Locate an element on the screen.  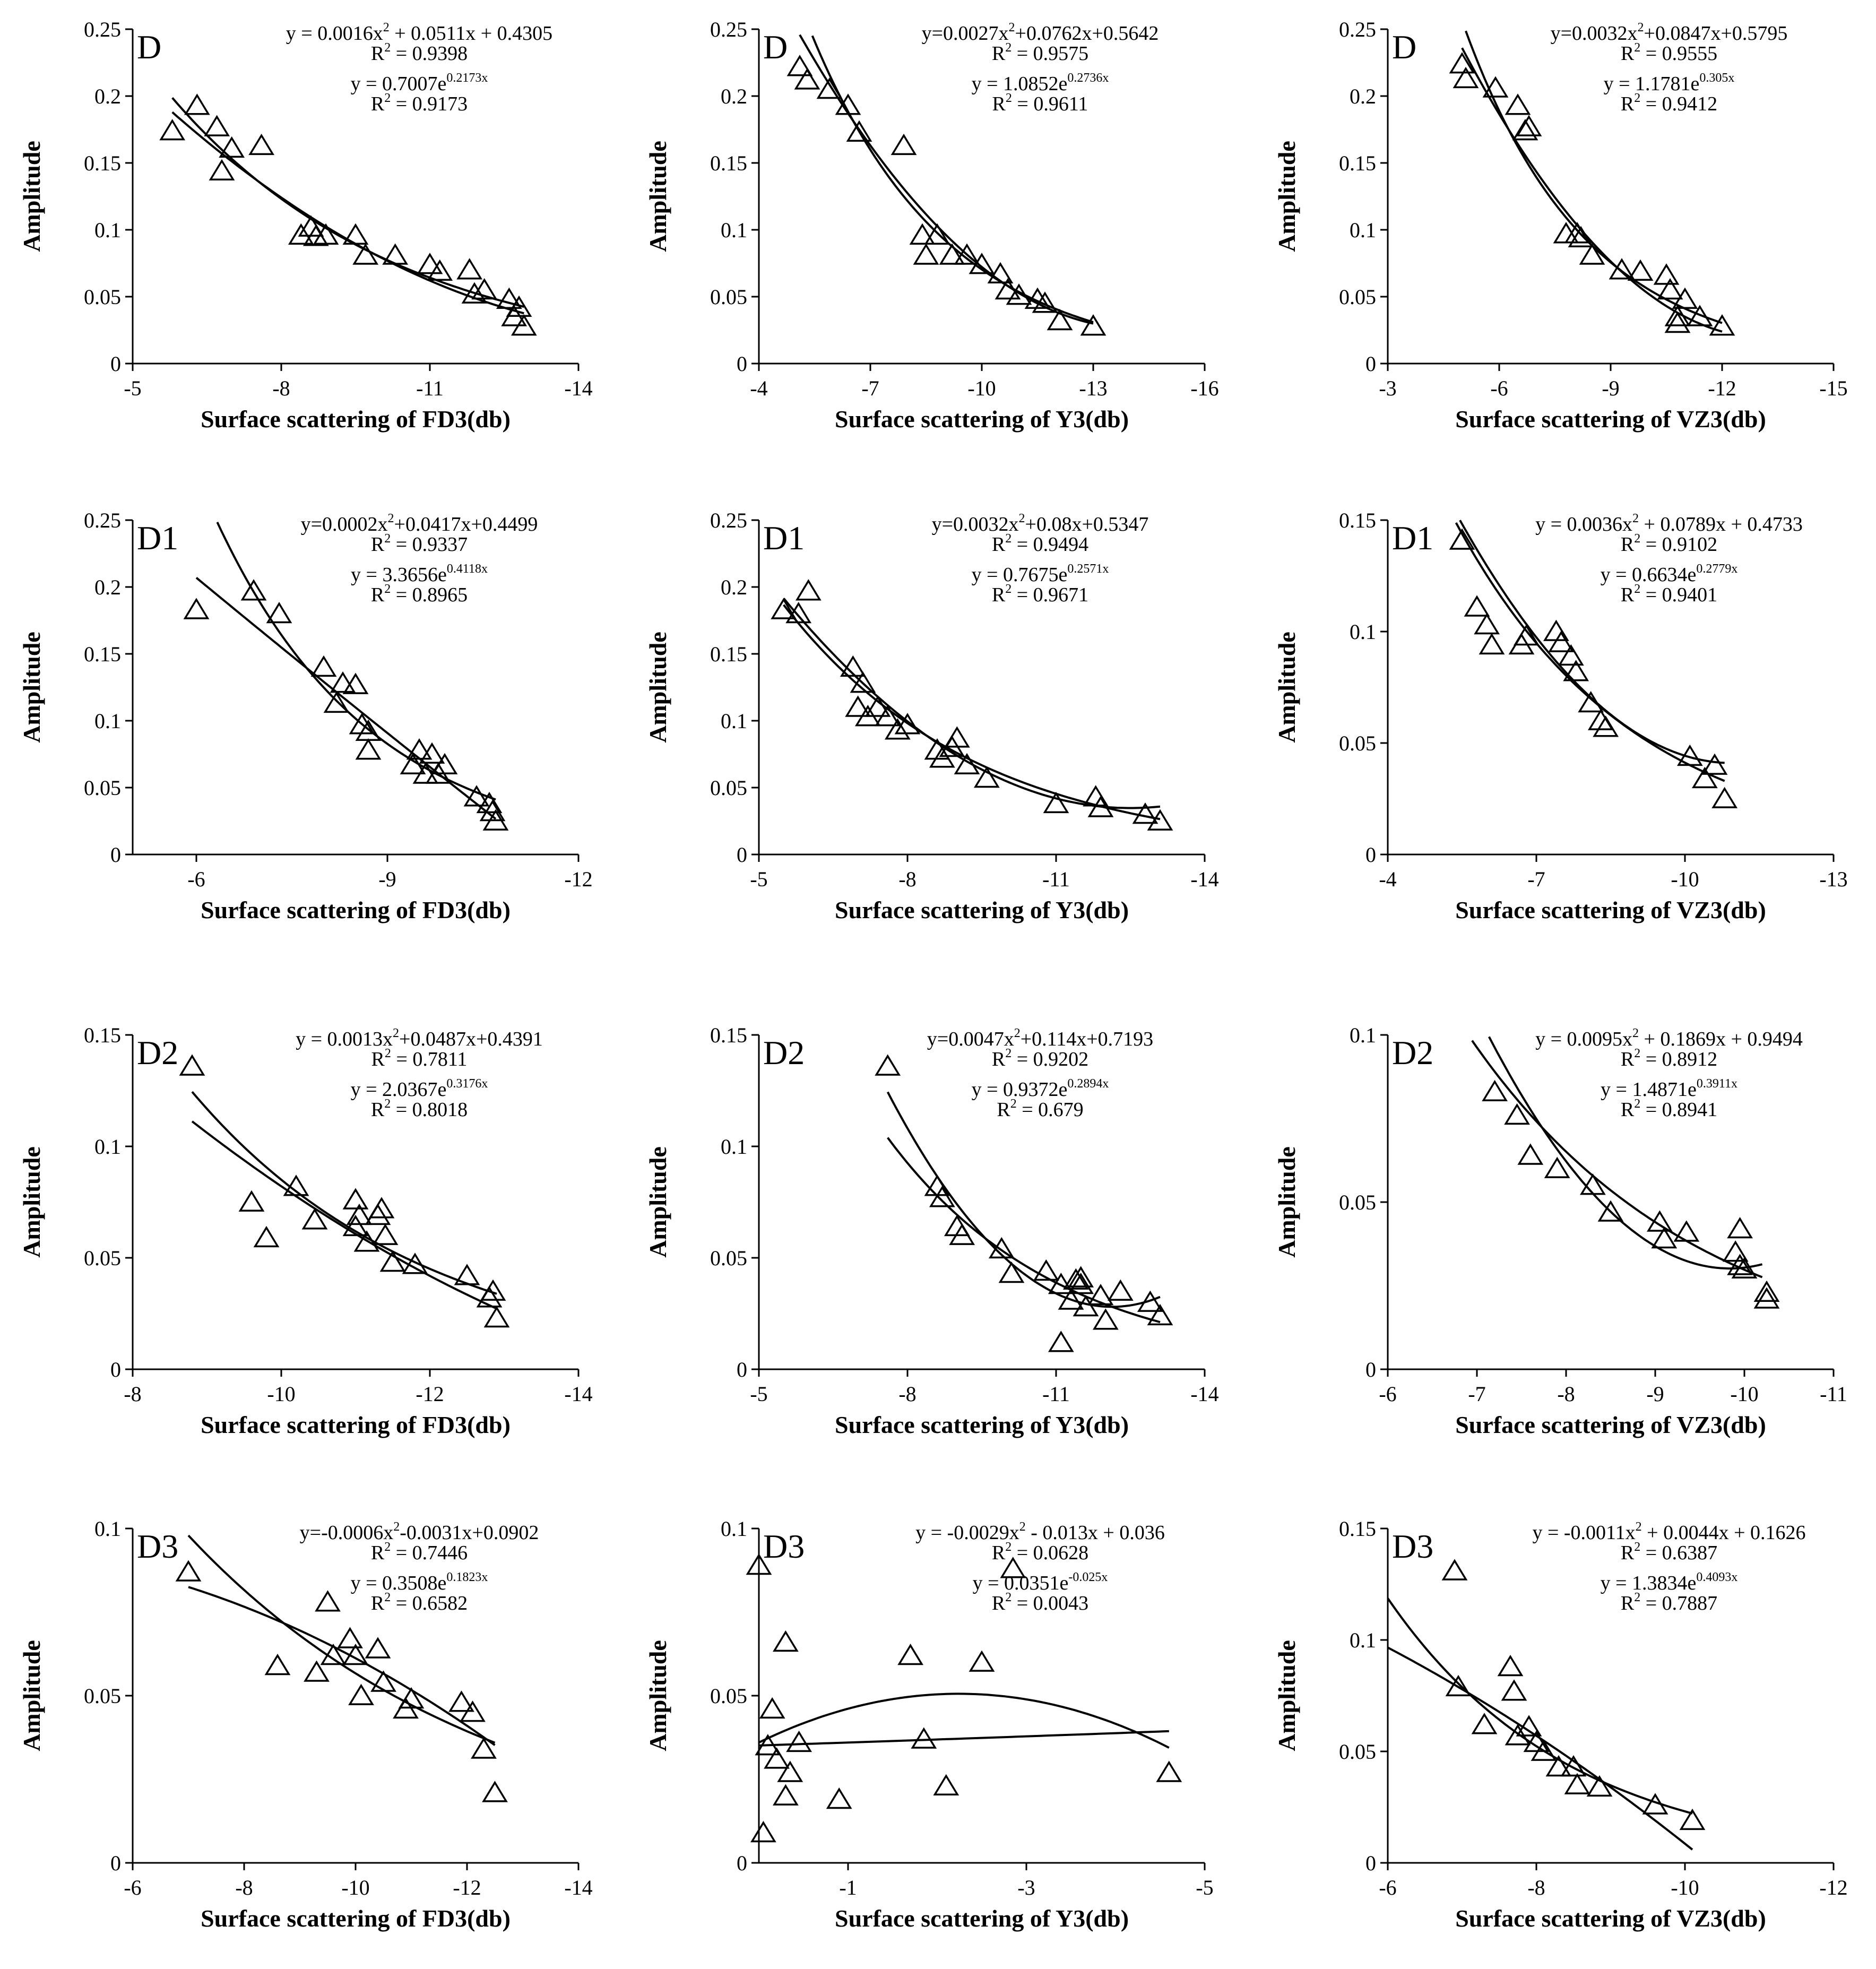
fit-equation: y=-0.0006x2-0.0031x+0.0902 is located at coordinates (420, 1532).